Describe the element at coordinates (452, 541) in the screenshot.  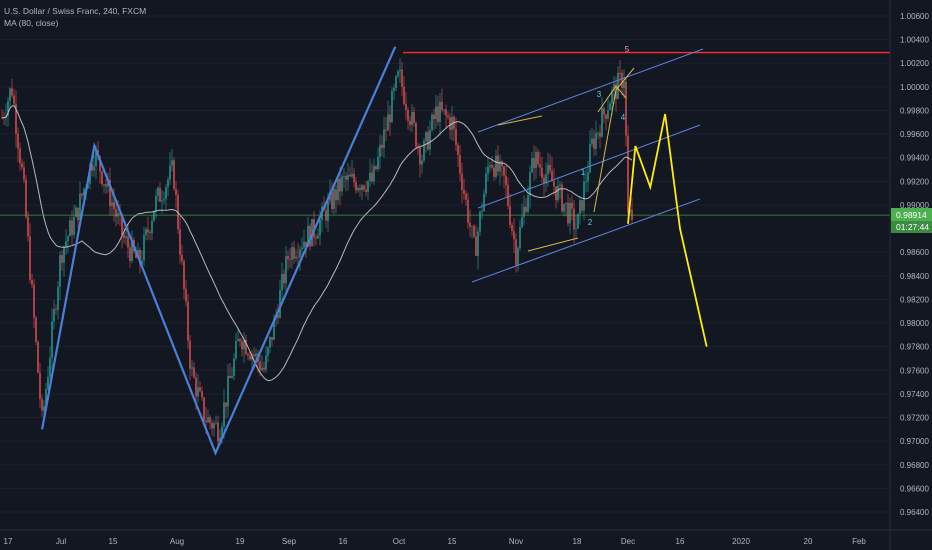
I see `time-tick-label: 15` at that location.